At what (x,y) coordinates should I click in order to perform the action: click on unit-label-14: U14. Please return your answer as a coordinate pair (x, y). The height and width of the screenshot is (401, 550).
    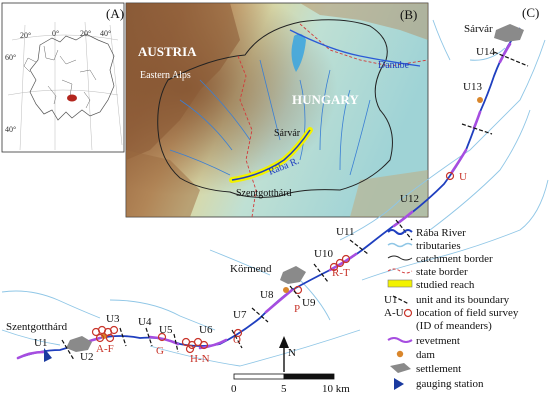
    Looking at the image, I should click on (485, 52).